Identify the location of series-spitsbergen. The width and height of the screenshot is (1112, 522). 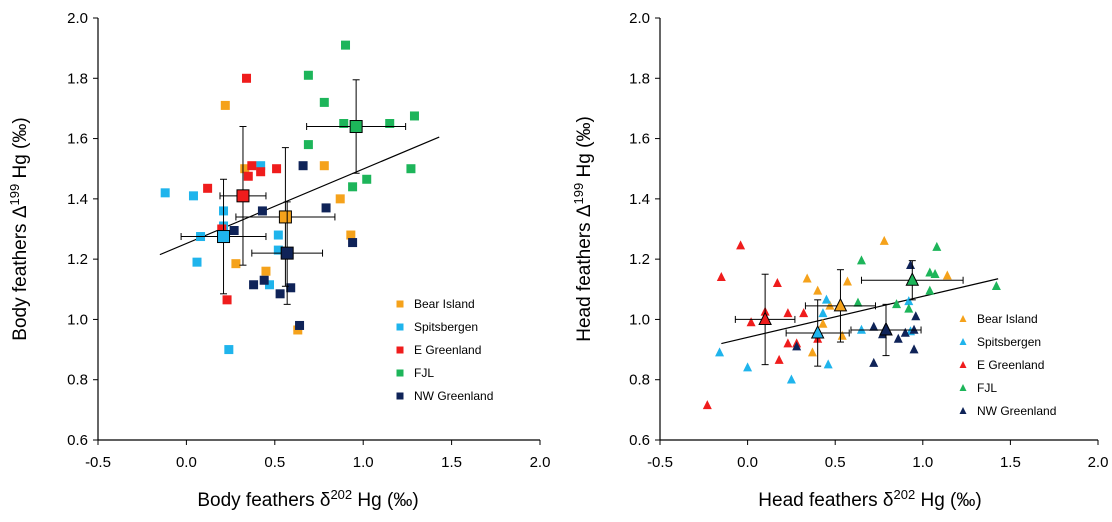
(815, 339).